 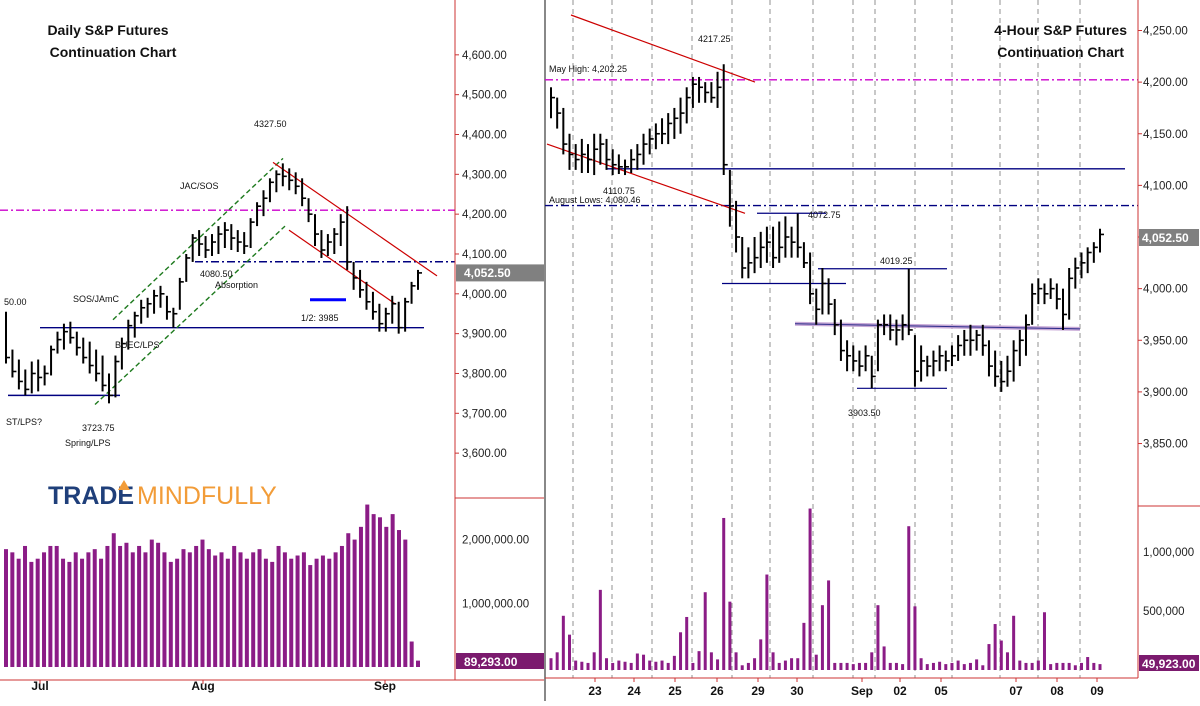 I want to click on annotation-4080: 4080.50, so click(x=216, y=274).